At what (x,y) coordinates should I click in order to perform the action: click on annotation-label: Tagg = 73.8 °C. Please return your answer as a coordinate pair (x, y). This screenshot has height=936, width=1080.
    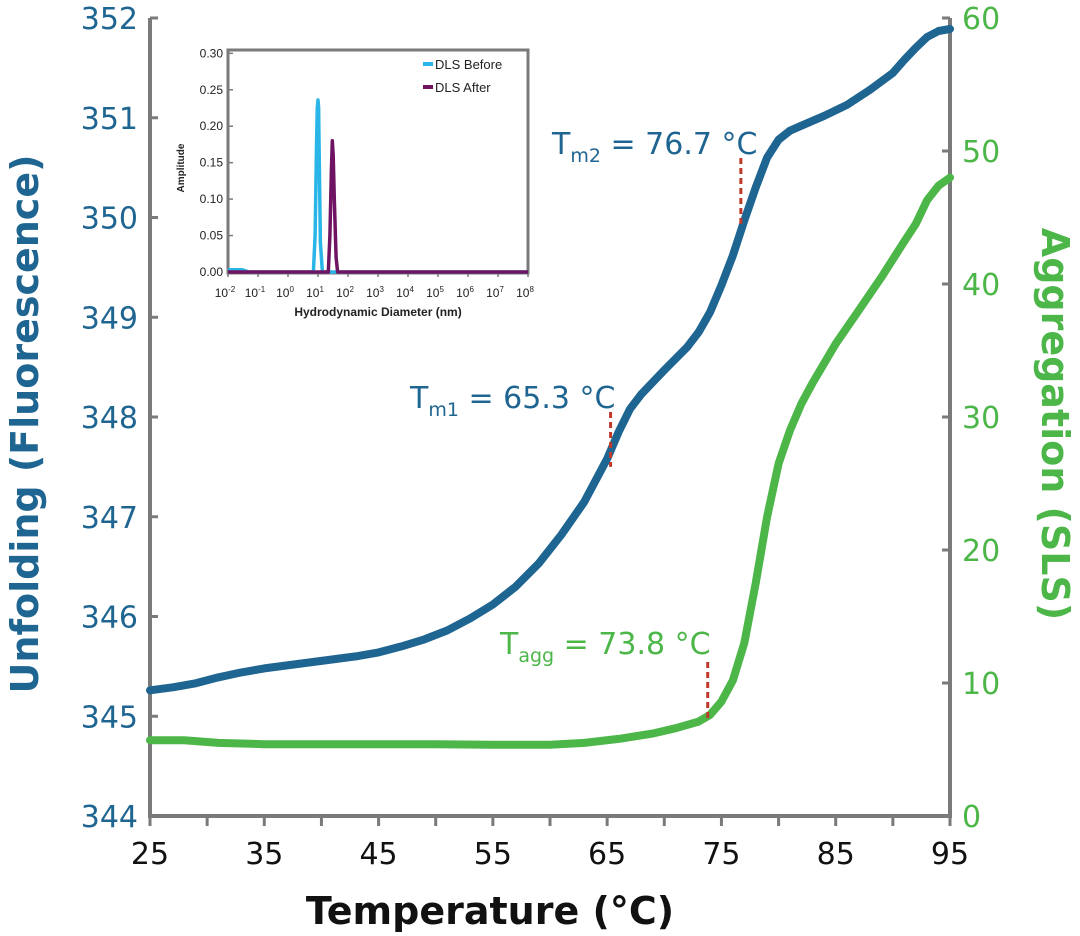
    Looking at the image, I should click on (605, 647).